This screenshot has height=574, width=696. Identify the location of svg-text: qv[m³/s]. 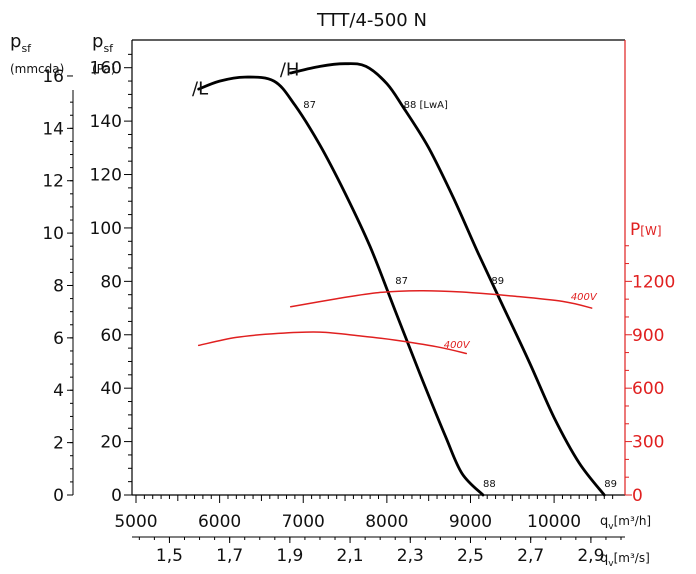
(625, 560).